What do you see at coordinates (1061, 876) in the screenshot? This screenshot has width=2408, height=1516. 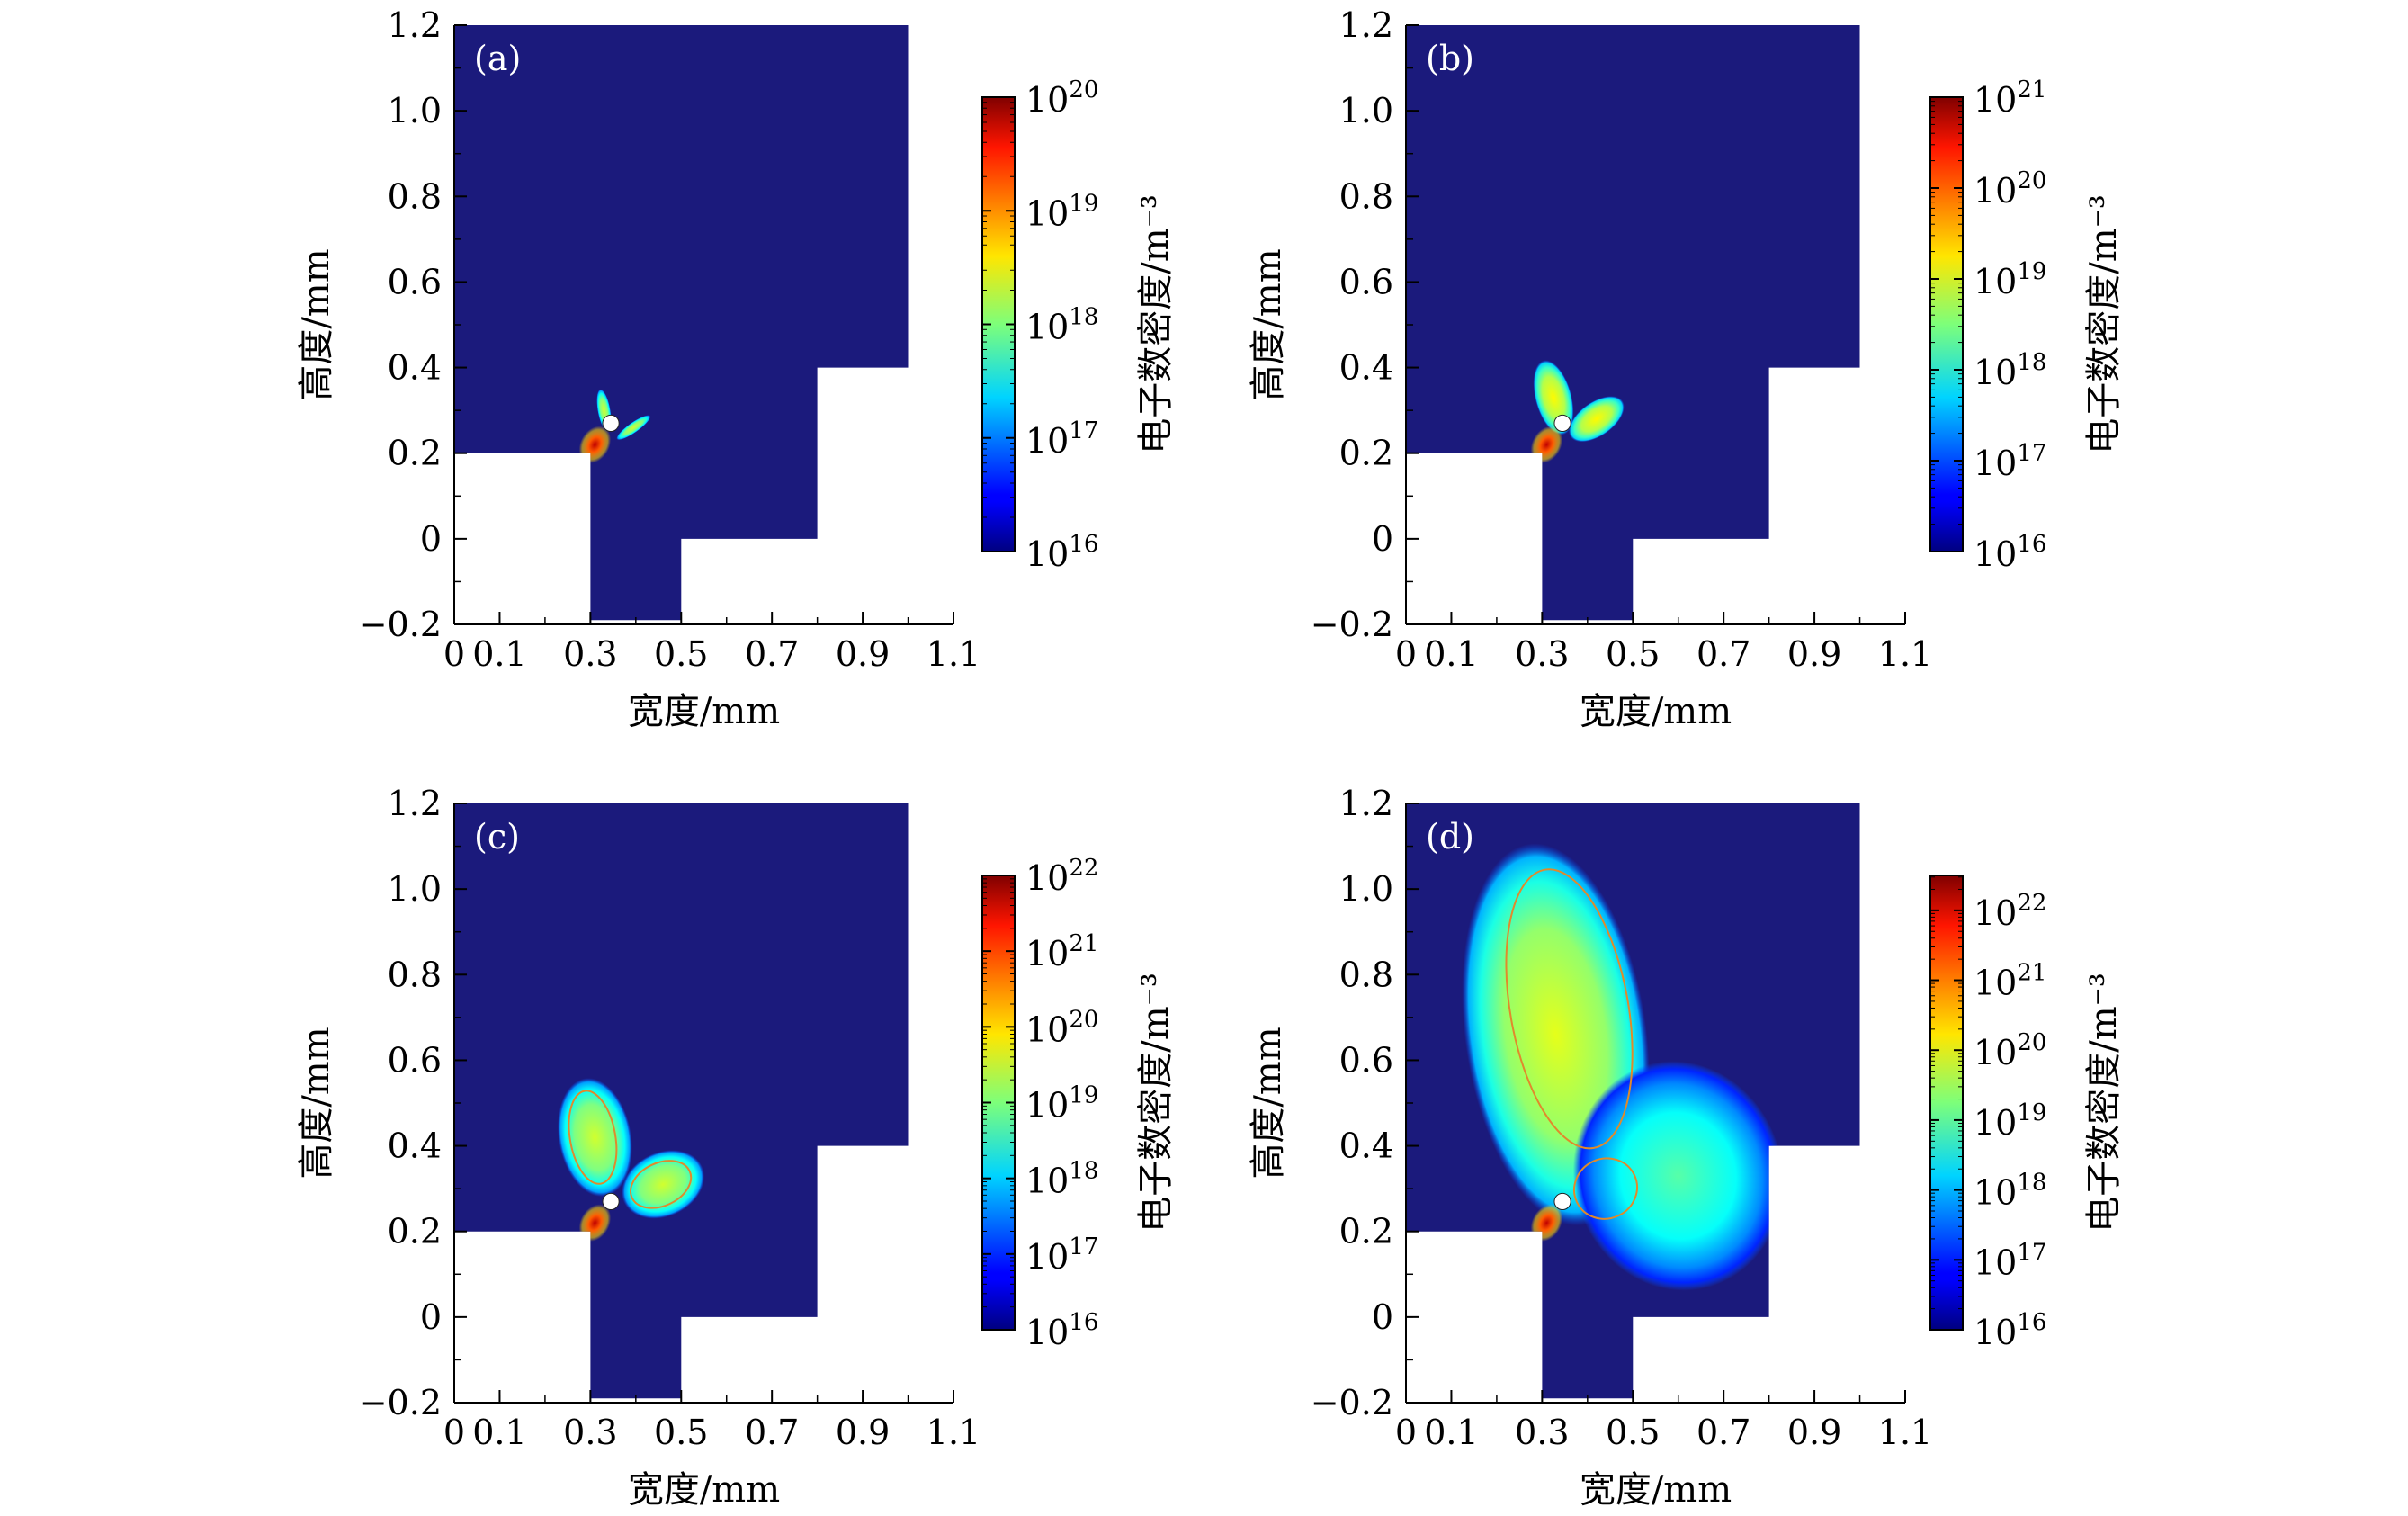 I see `colorbar-tick-label: 1022` at bounding box center [1061, 876].